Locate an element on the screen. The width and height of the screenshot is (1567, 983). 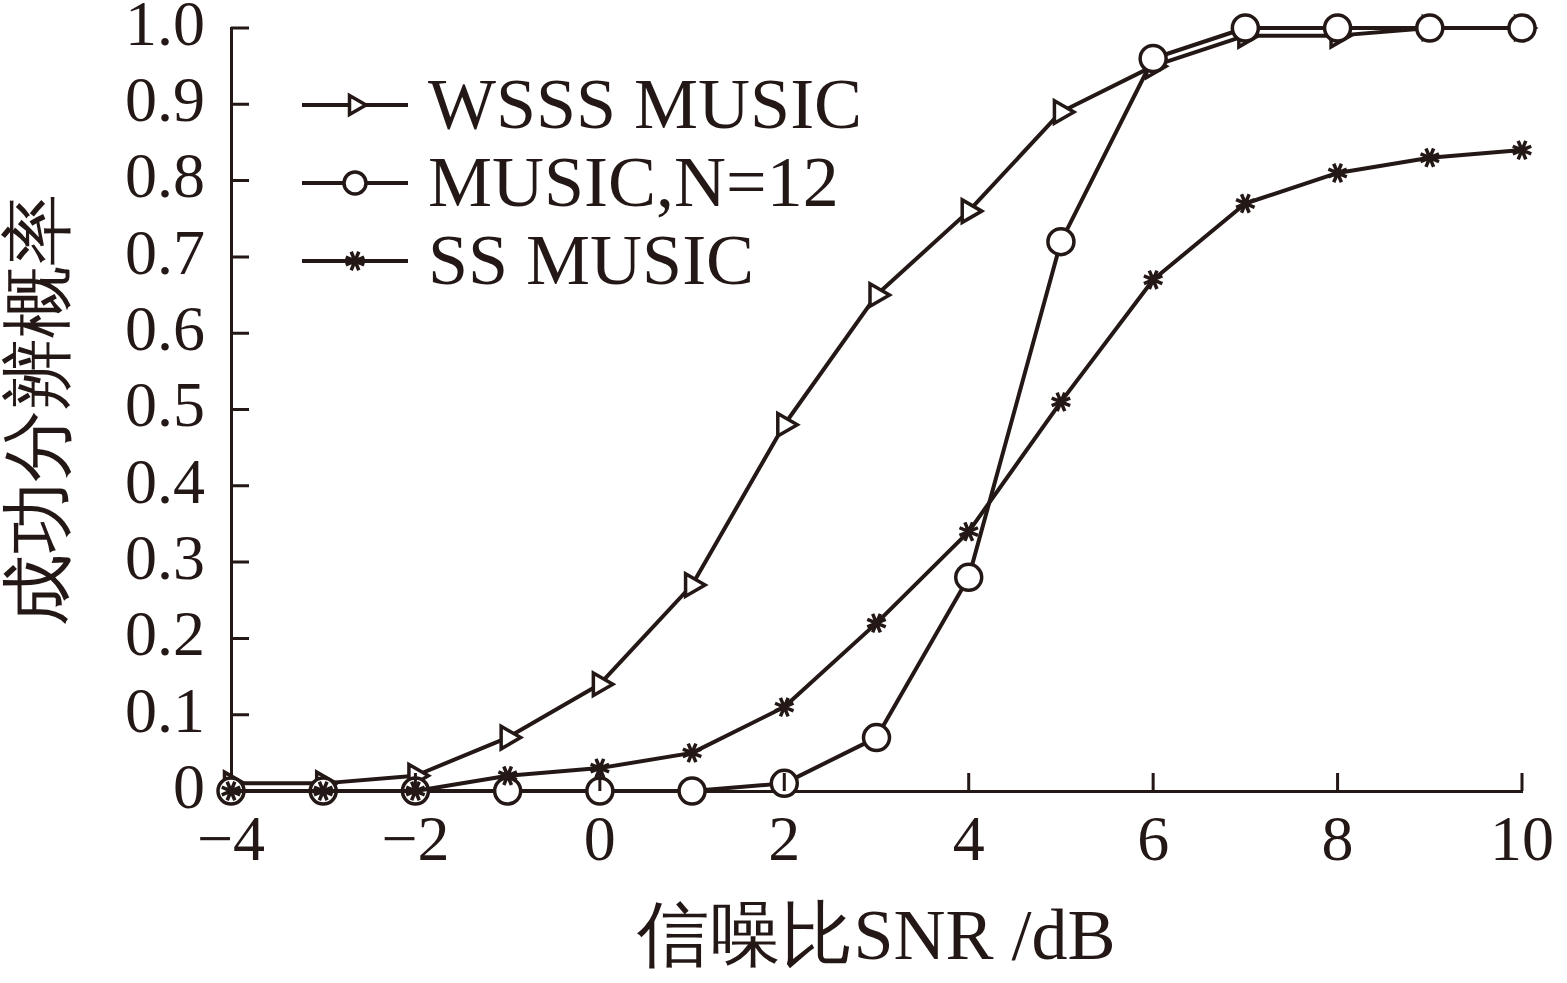
legend-label: WSSS MUSIC is located at coordinates (645, 103).